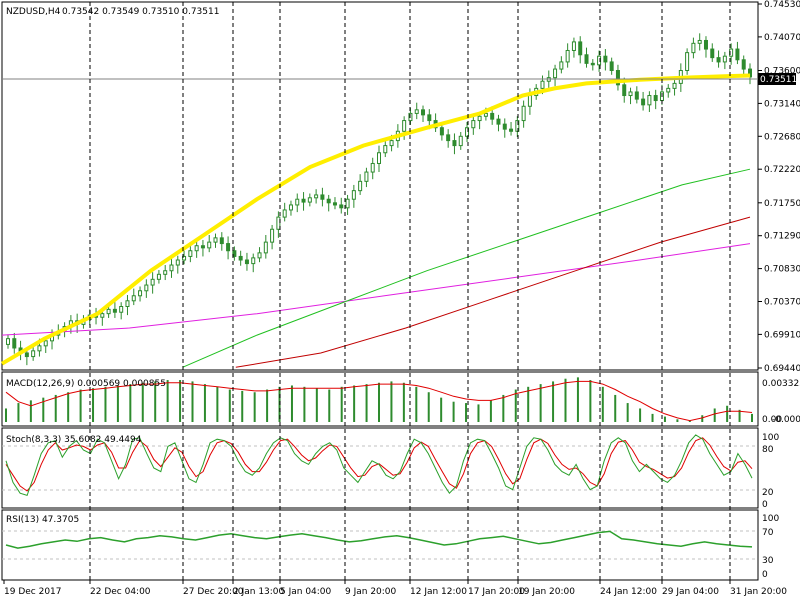 This screenshot has height=600, width=800. What do you see at coordinates (765, 575) in the screenshot?
I see `rsi-tick-0: 0` at bounding box center [765, 575].